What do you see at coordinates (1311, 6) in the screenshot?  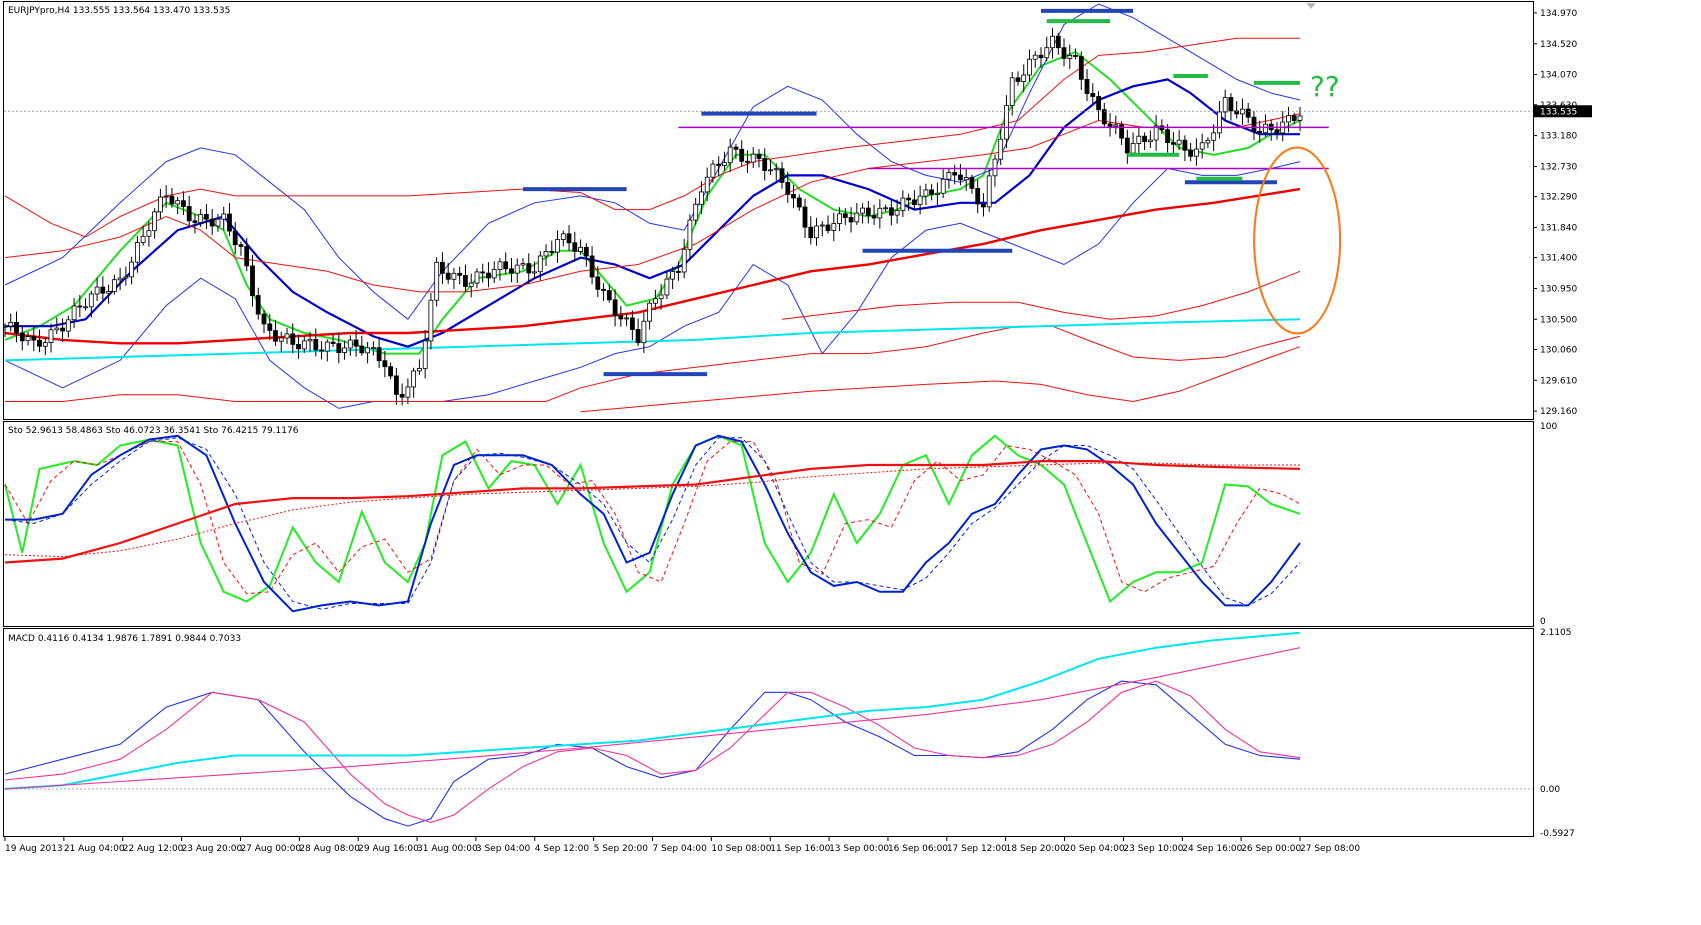 I see `scroll-marker-icon` at bounding box center [1311, 6].